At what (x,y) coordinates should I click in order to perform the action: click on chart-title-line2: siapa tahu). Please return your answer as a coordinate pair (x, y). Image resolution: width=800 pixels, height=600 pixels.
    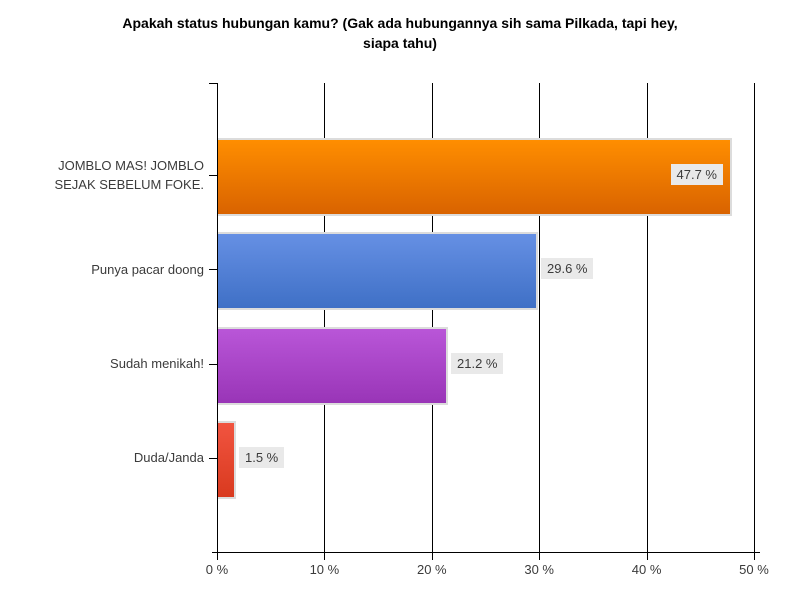
    Looking at the image, I should click on (400, 43).